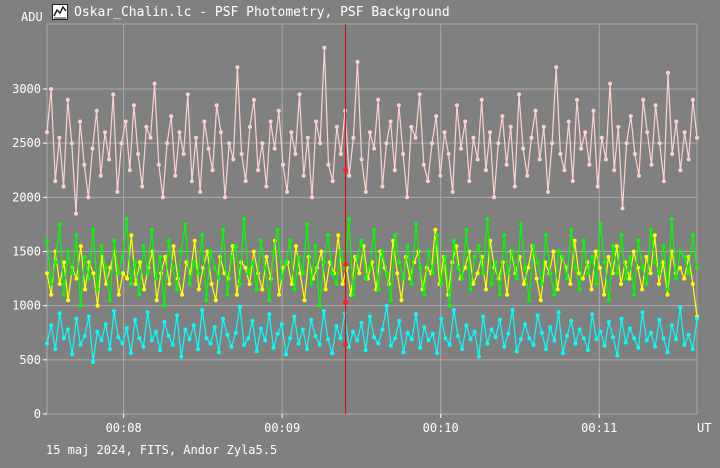 This screenshot has width=720, height=468. What do you see at coordinates (37, 414) in the screenshot?
I see `y-tick-label: 0` at bounding box center [37, 414].